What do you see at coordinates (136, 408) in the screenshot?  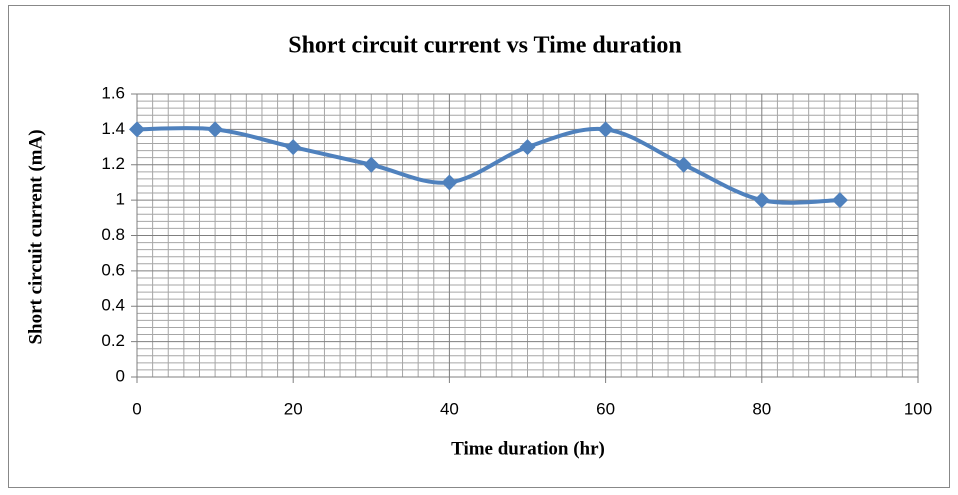 I see `x-tick-label: 0` at bounding box center [136, 408].